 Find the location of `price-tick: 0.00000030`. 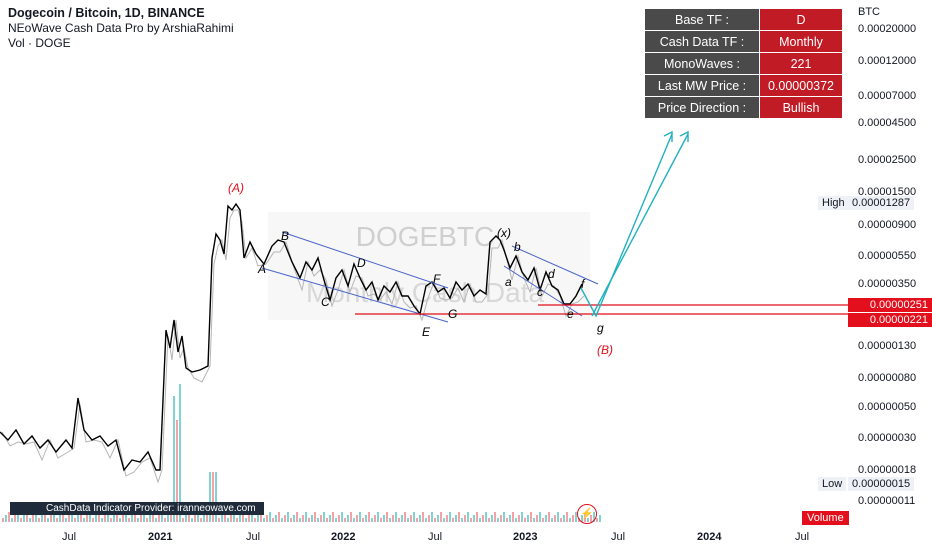

price-tick: 0.00000030 is located at coordinates (887, 438).